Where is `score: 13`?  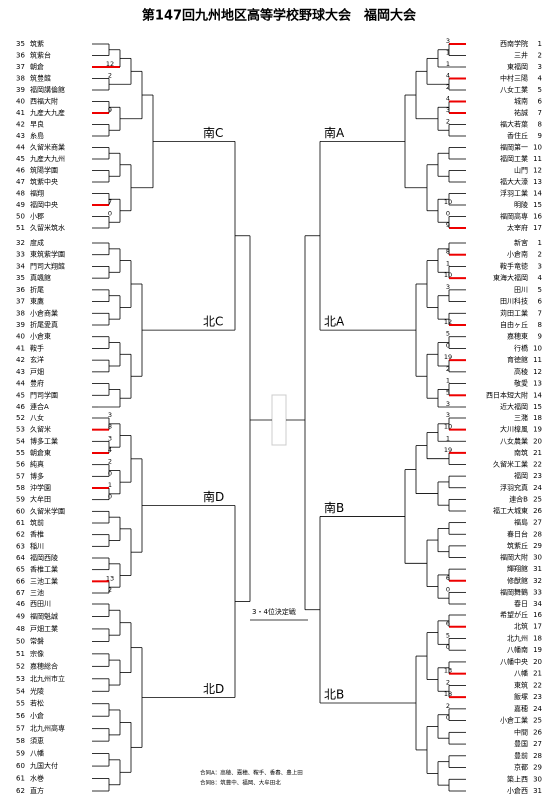 score: 13 is located at coordinates (448, 671).